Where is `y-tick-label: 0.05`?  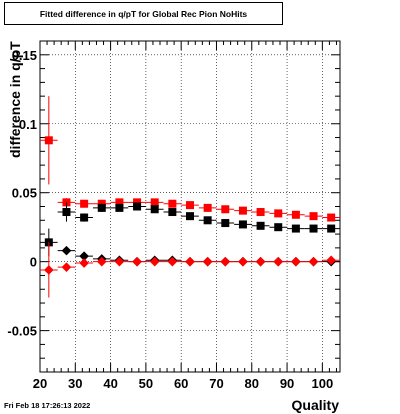 y-tick-label: 0.05 is located at coordinates (24, 193).